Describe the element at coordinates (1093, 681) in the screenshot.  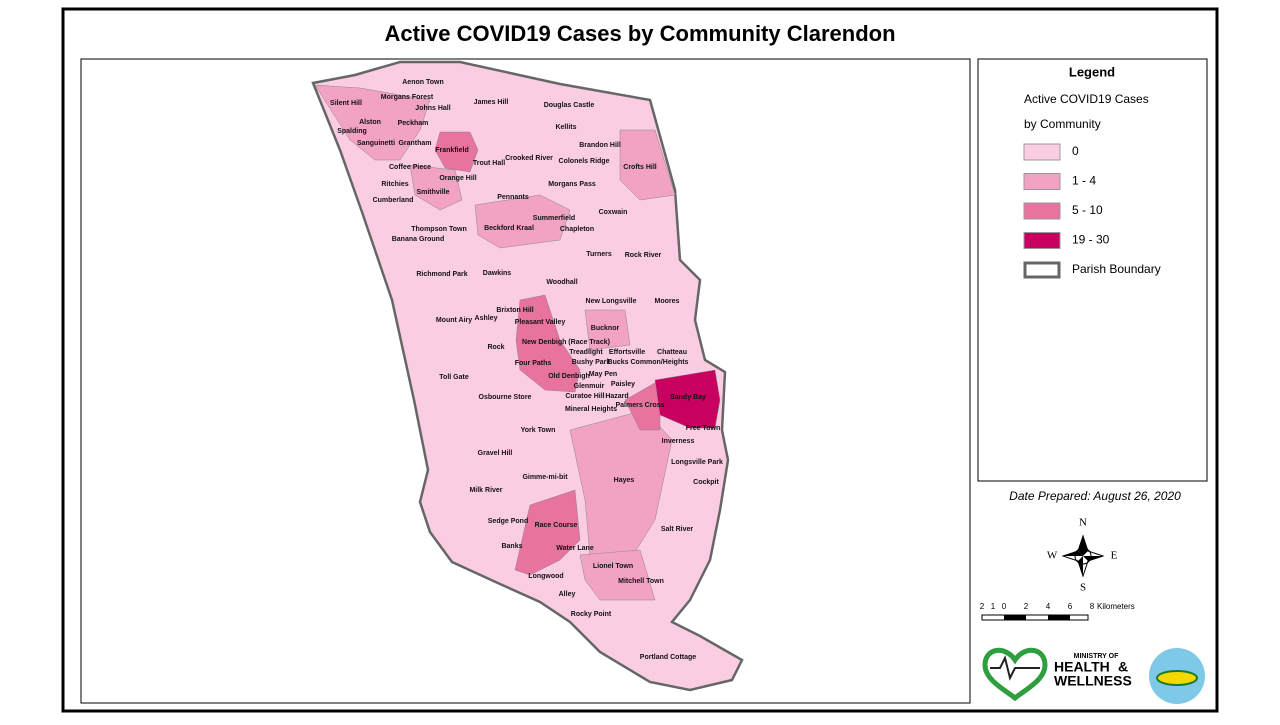
I see `logo-wellness: WELLNESS` at that location.